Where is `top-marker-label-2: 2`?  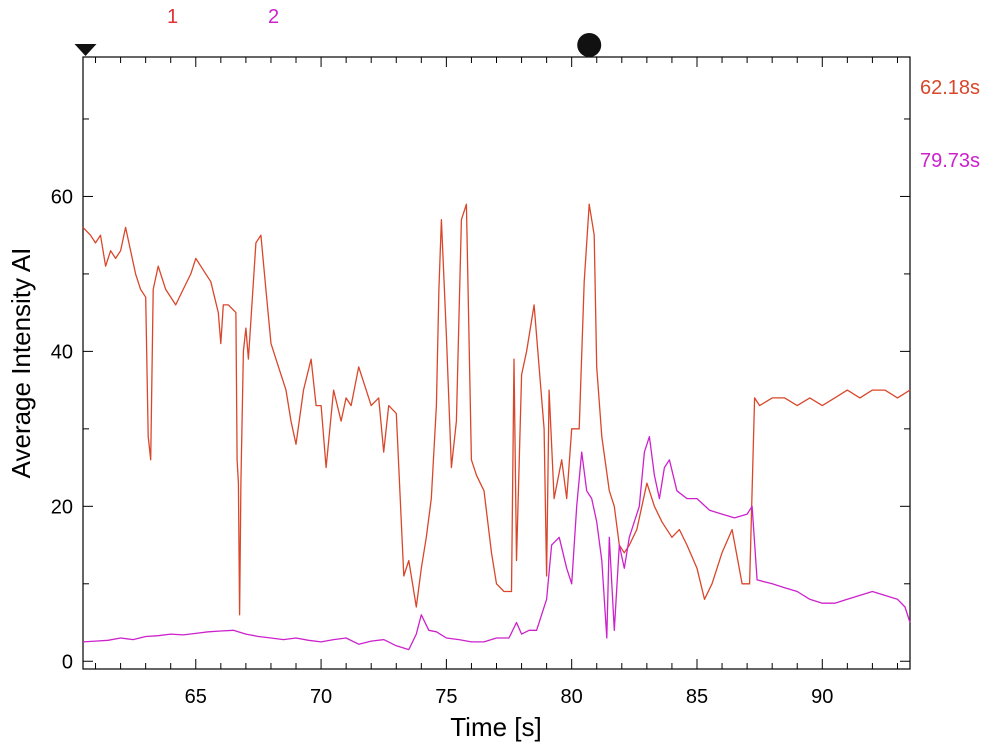
top-marker-label-2: 2 is located at coordinates (274, 17).